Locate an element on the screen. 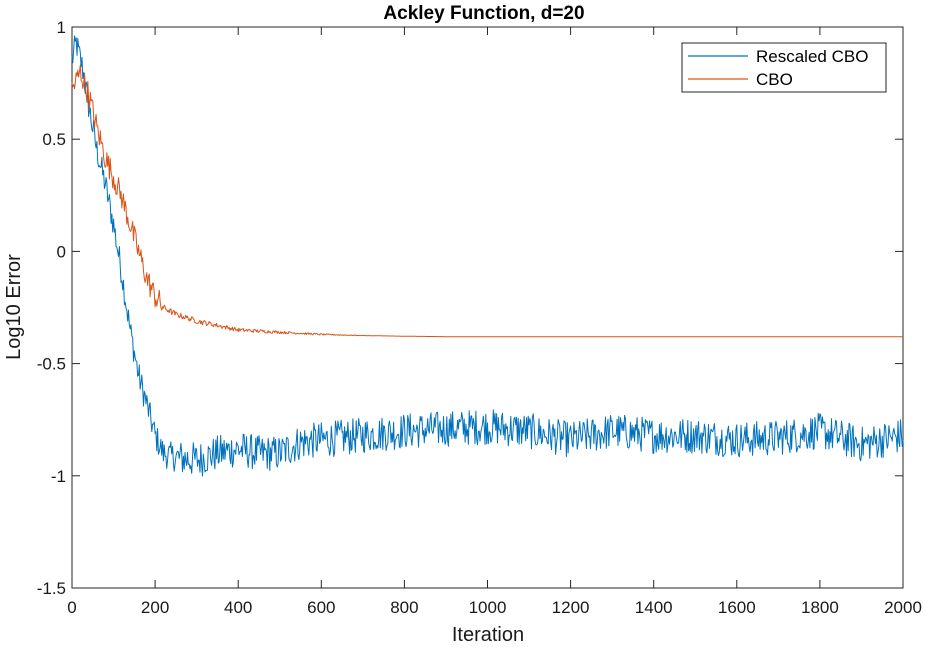 Image resolution: width=928 pixels, height=647 pixels. x-tick-label: 200 is located at coordinates (155, 607).